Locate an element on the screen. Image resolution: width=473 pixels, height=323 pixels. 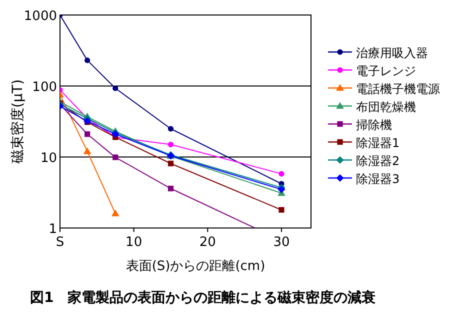
legend-label: 除湿器2 is located at coordinates (378, 161).